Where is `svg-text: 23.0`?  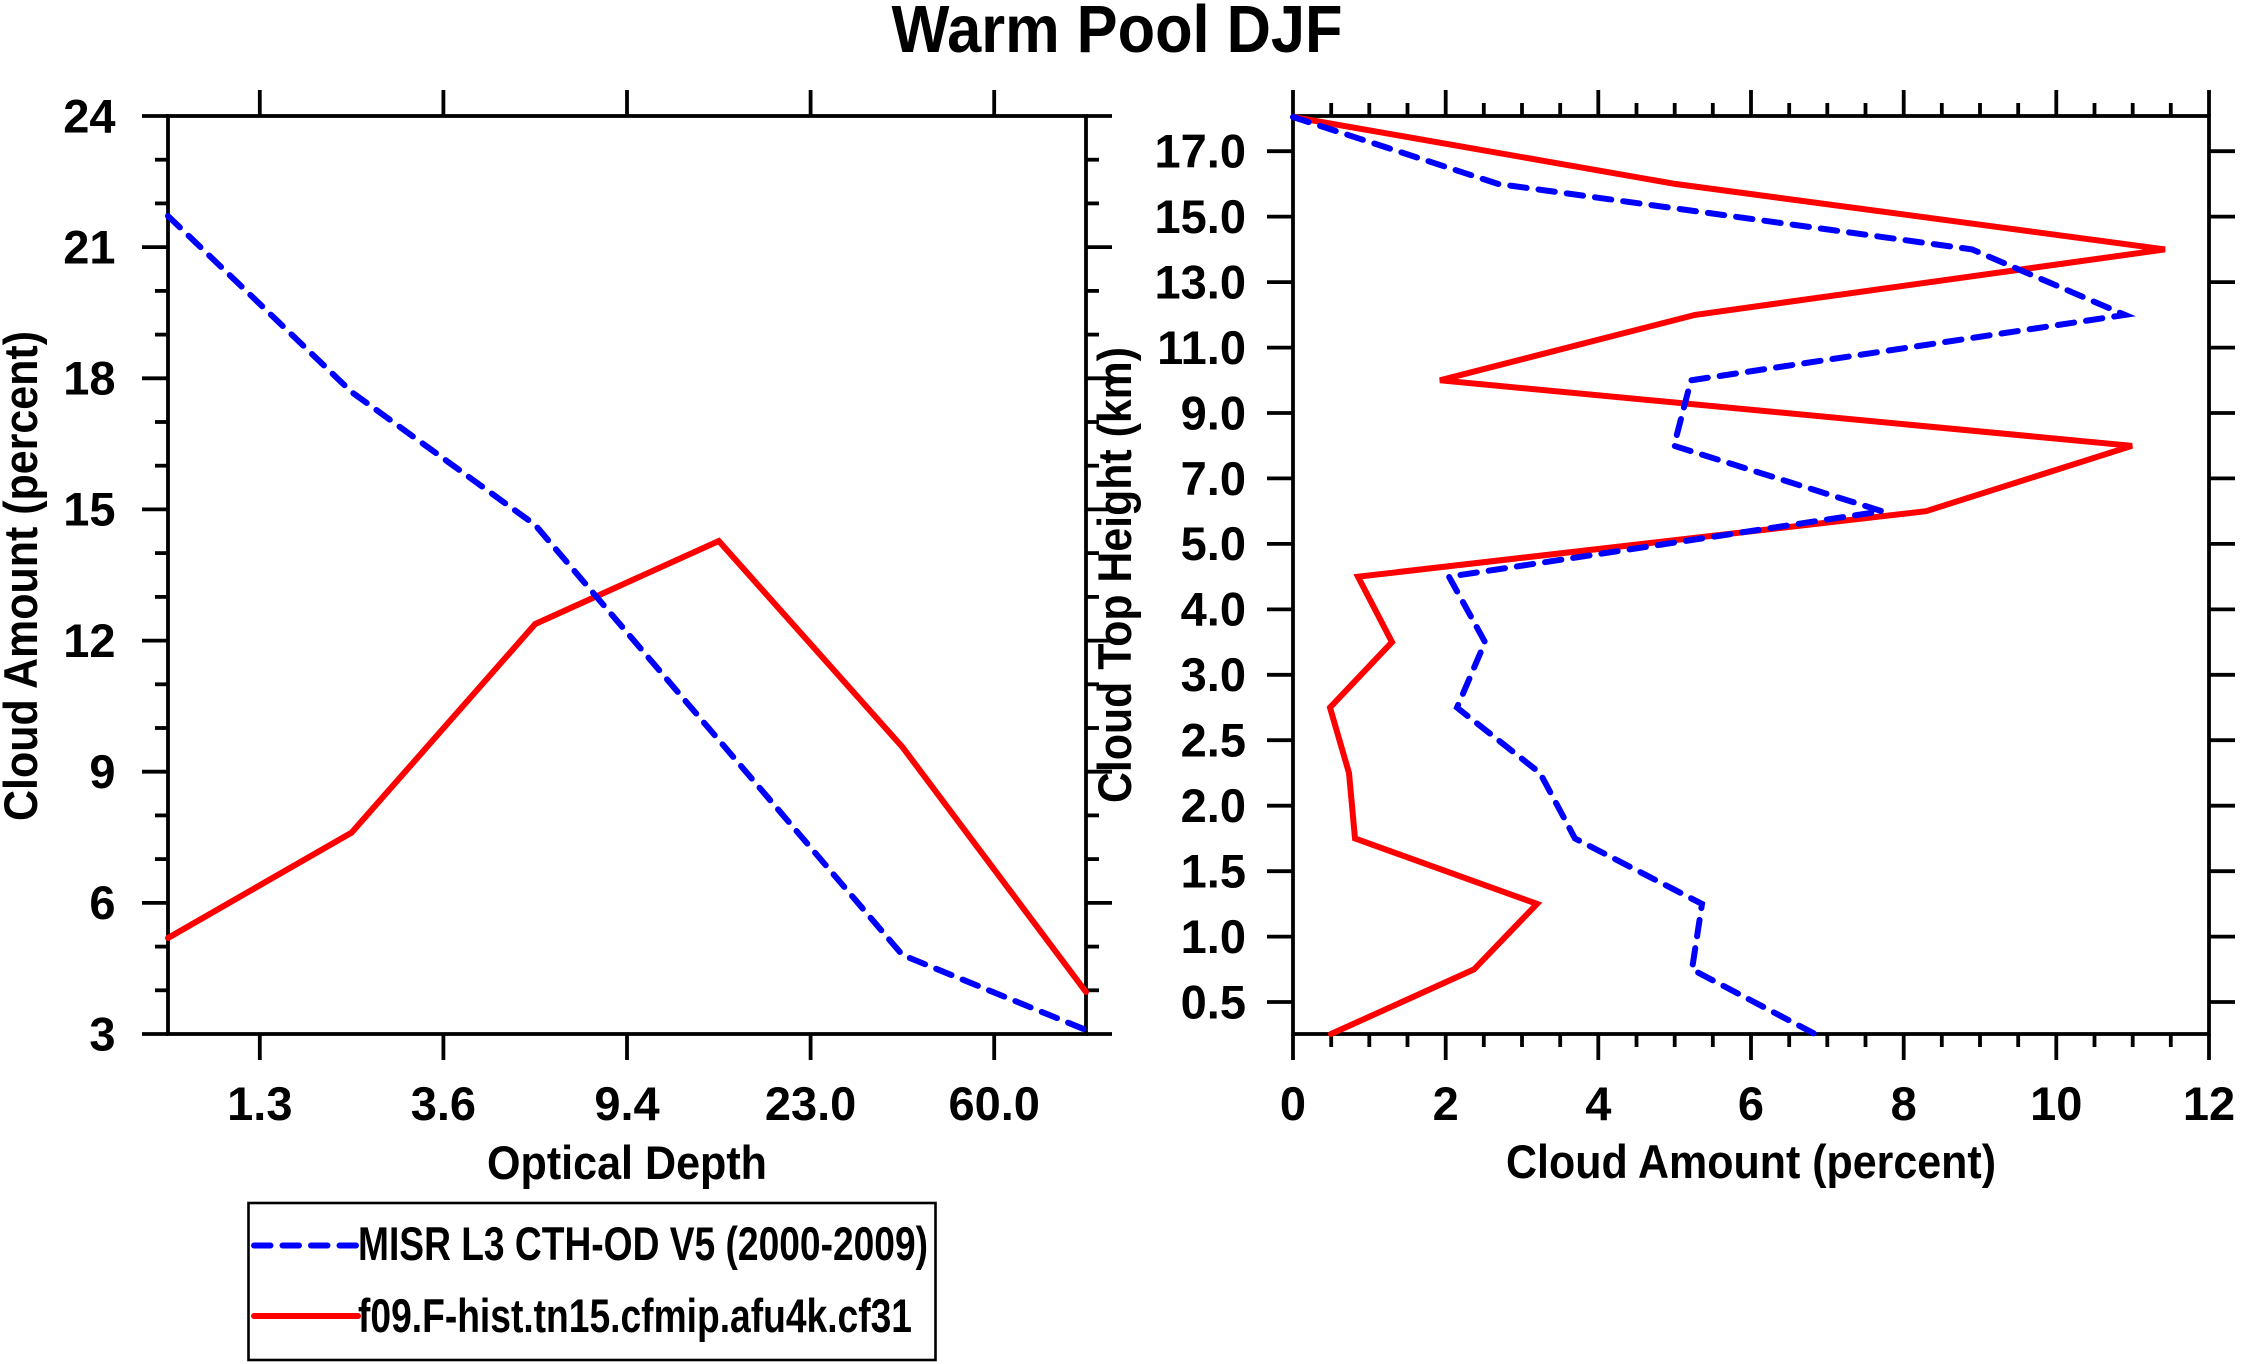
svg-text: 23.0 is located at coordinates (810, 1103).